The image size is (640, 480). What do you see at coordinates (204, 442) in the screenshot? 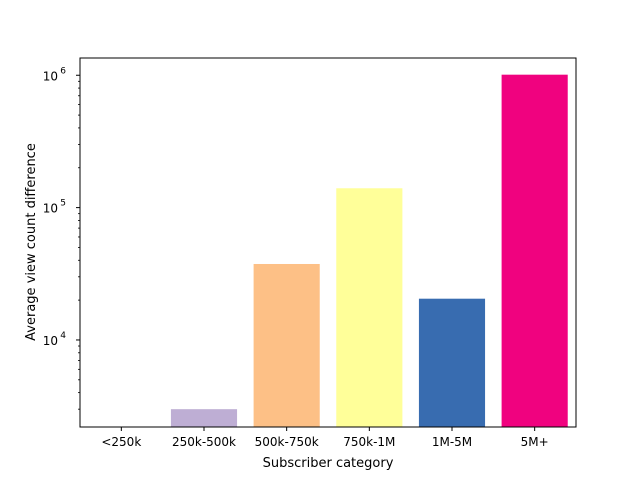
I see `x-tick-label: 250k-500k` at bounding box center [204, 442].